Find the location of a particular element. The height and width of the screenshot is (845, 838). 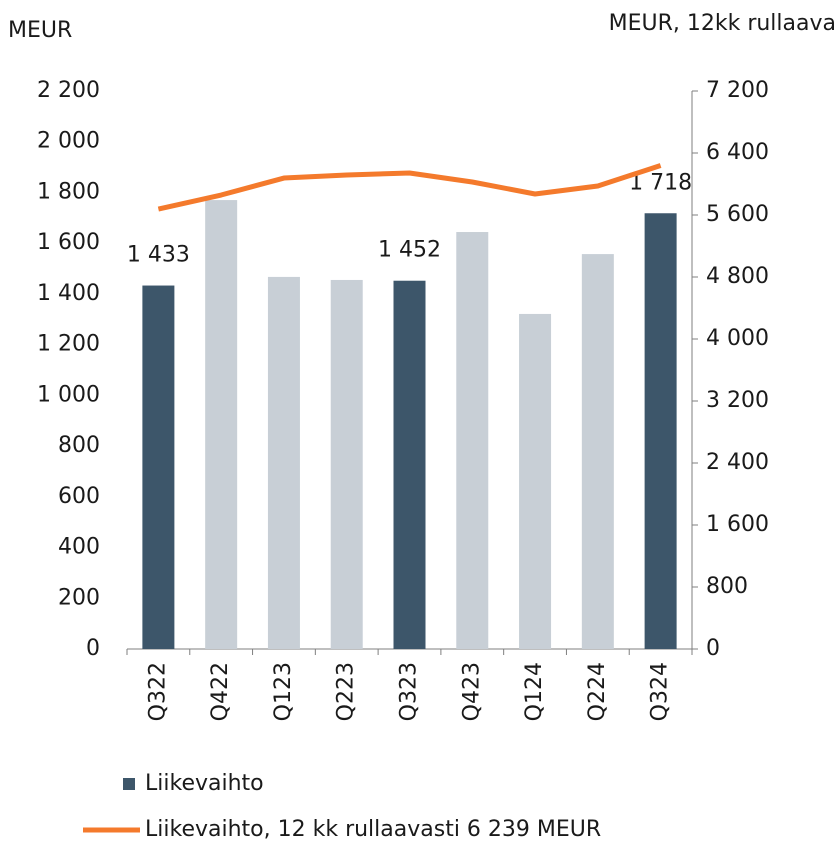

y2-tick-label: 800 is located at coordinates (727, 586).